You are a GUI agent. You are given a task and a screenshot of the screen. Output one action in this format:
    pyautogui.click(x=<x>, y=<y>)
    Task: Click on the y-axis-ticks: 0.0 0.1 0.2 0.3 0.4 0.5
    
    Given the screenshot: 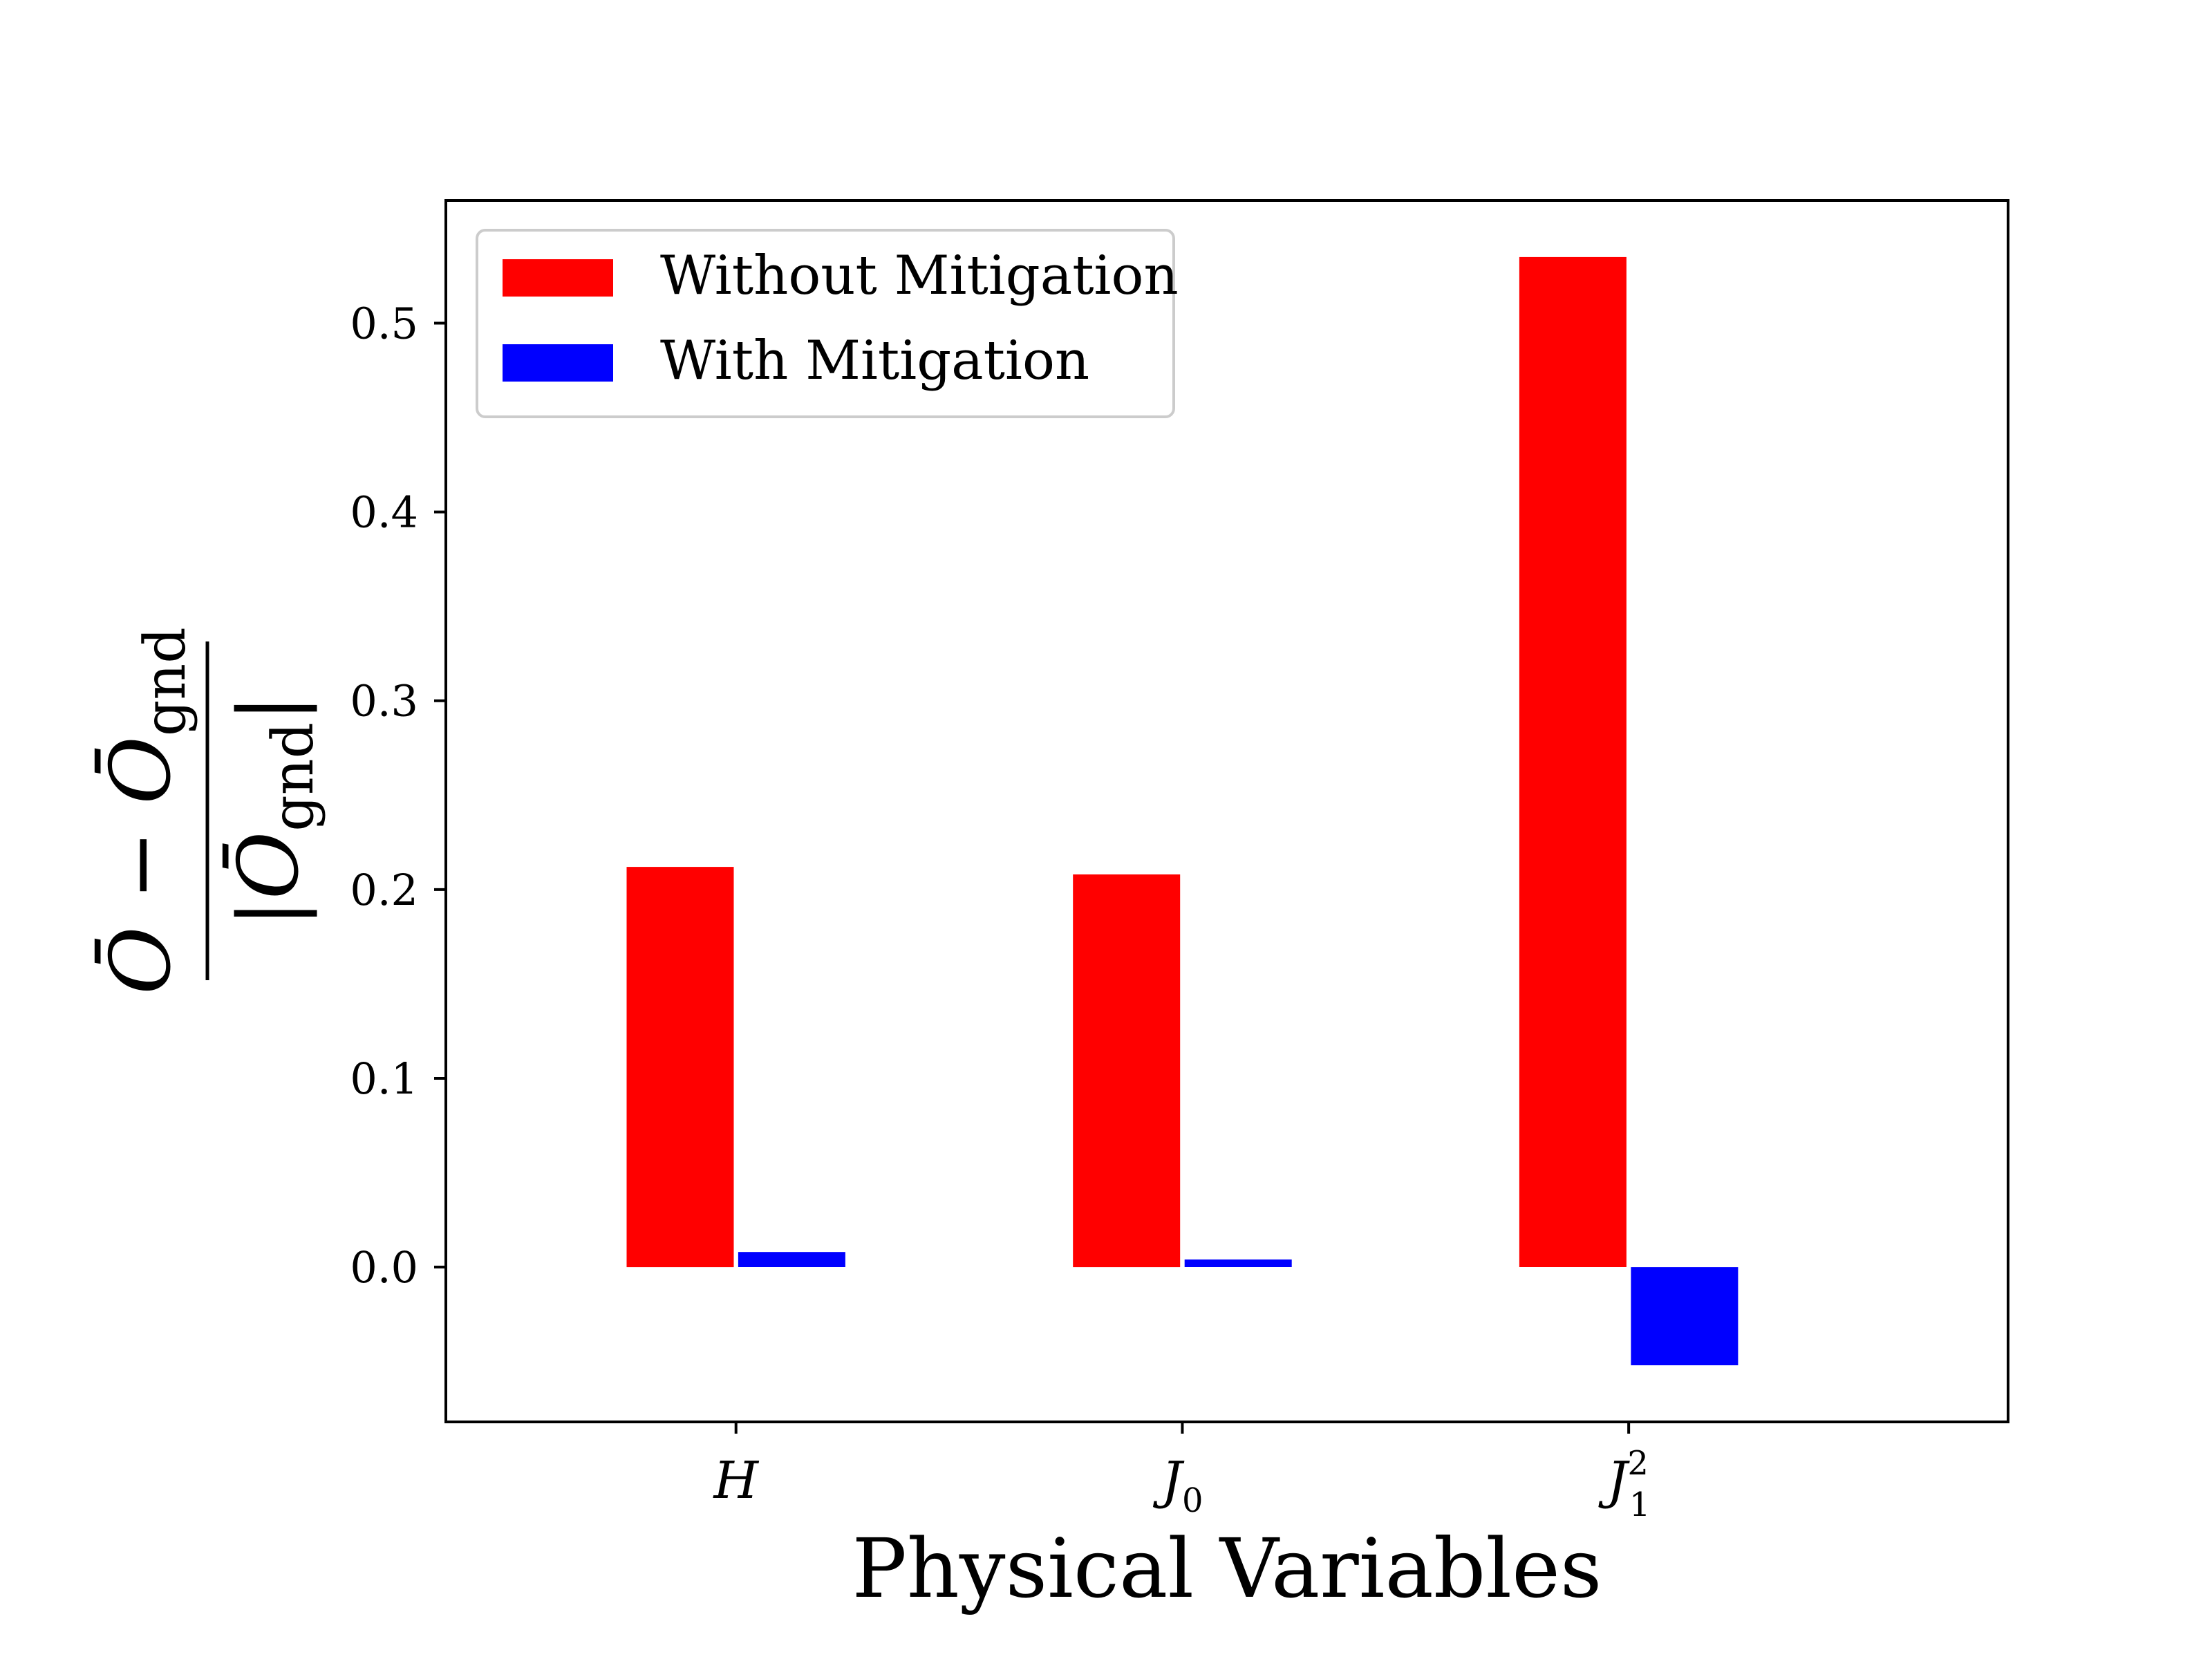 What is the action you would take?
    pyautogui.click(x=398, y=796)
    